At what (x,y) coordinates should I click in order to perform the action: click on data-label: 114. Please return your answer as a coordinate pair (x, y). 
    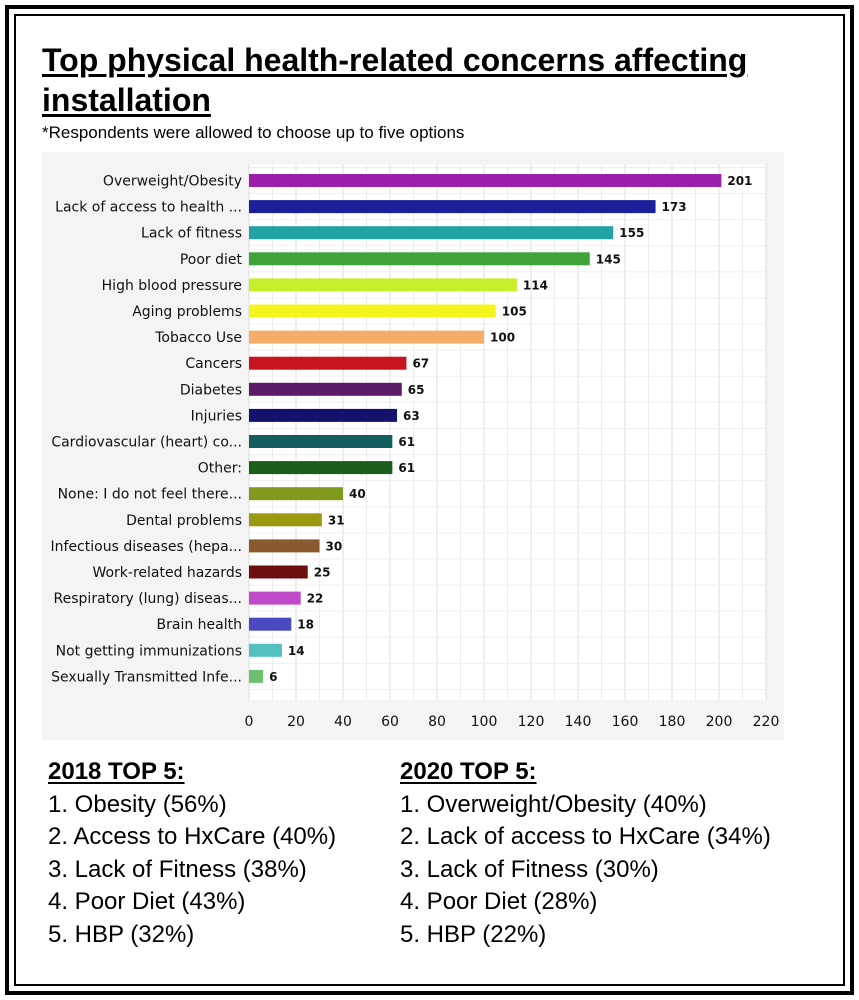
    Looking at the image, I should click on (535, 285).